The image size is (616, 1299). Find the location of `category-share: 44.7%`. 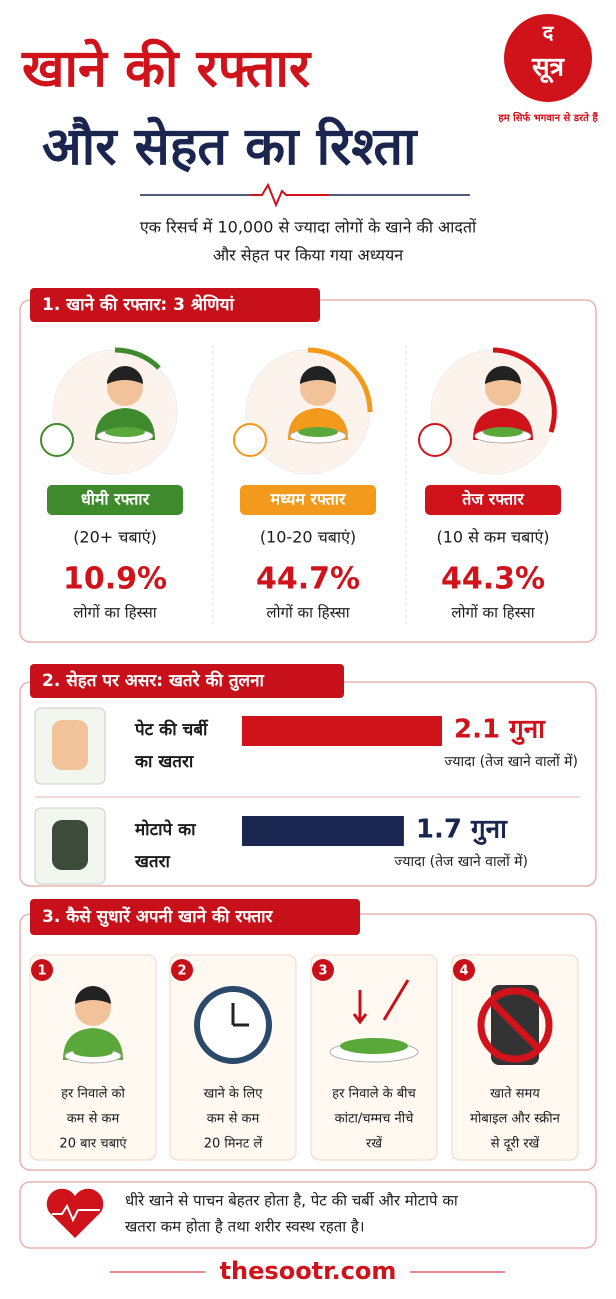

category-share: 44.7% is located at coordinates (308, 579).